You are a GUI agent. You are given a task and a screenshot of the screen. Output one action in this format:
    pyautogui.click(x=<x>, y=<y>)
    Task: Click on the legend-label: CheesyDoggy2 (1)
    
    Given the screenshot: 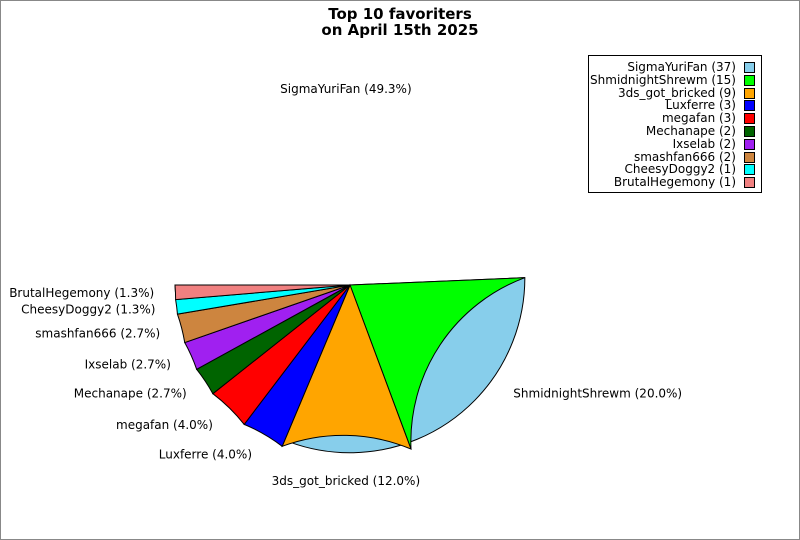 What is the action you would take?
    pyautogui.click(x=680, y=169)
    